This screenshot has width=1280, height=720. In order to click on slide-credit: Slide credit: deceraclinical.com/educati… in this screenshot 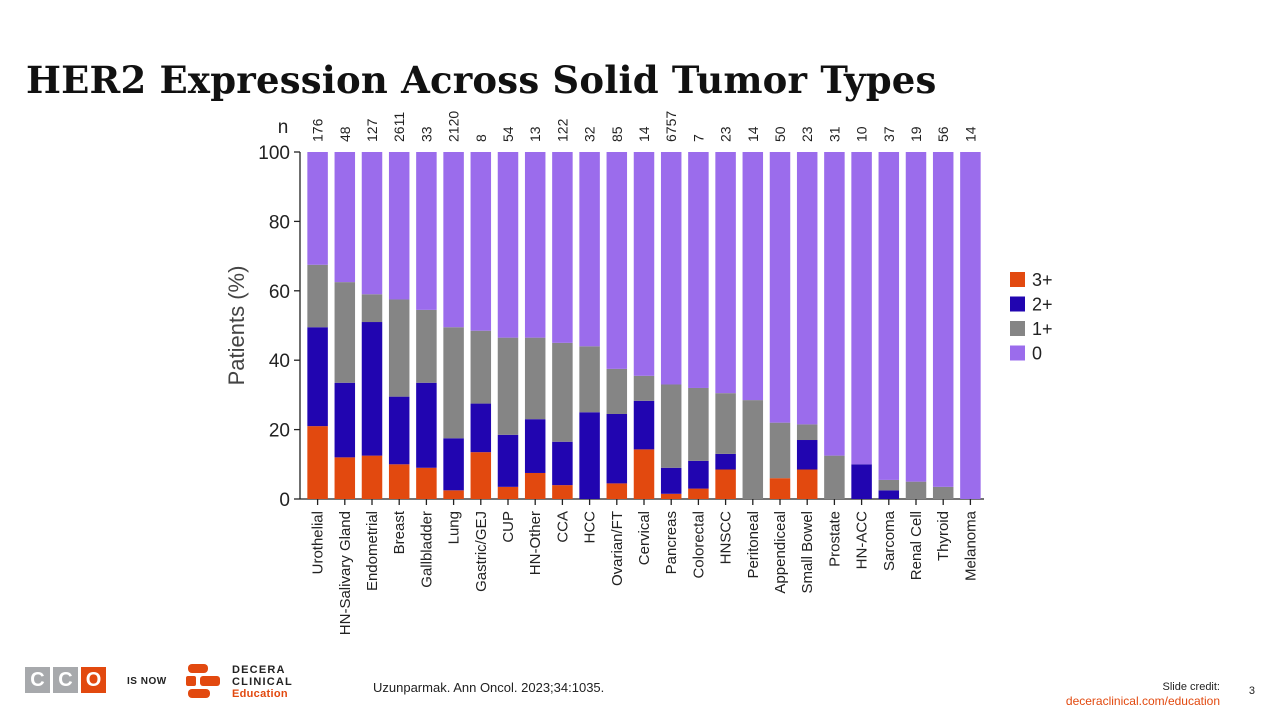, I will do `click(1143, 694)`.